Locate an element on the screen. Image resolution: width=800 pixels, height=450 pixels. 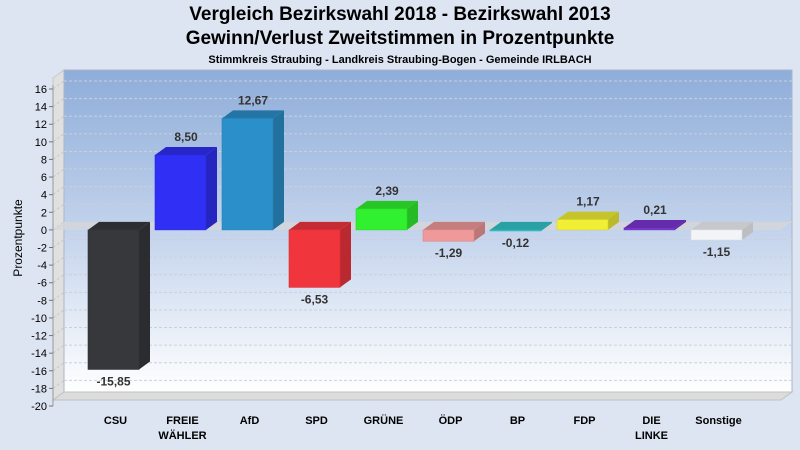
y-tick-label: -16 is located at coordinates (39, 372).